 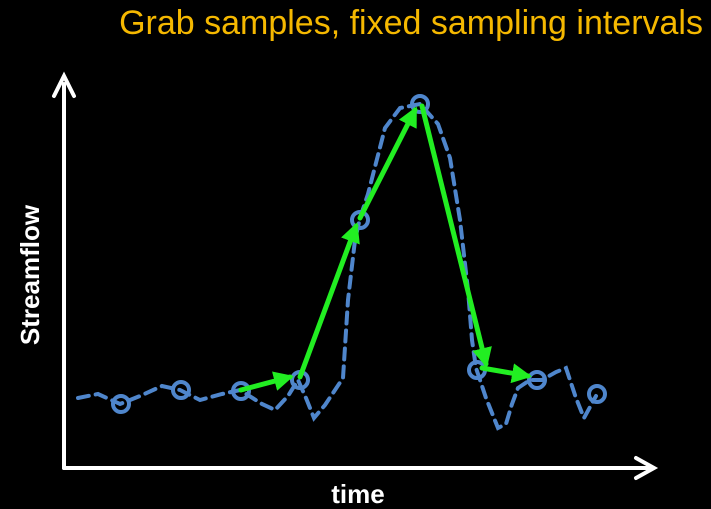 What do you see at coordinates (646, 468) in the screenshot?
I see `x-axis-arrowhead` at bounding box center [646, 468].